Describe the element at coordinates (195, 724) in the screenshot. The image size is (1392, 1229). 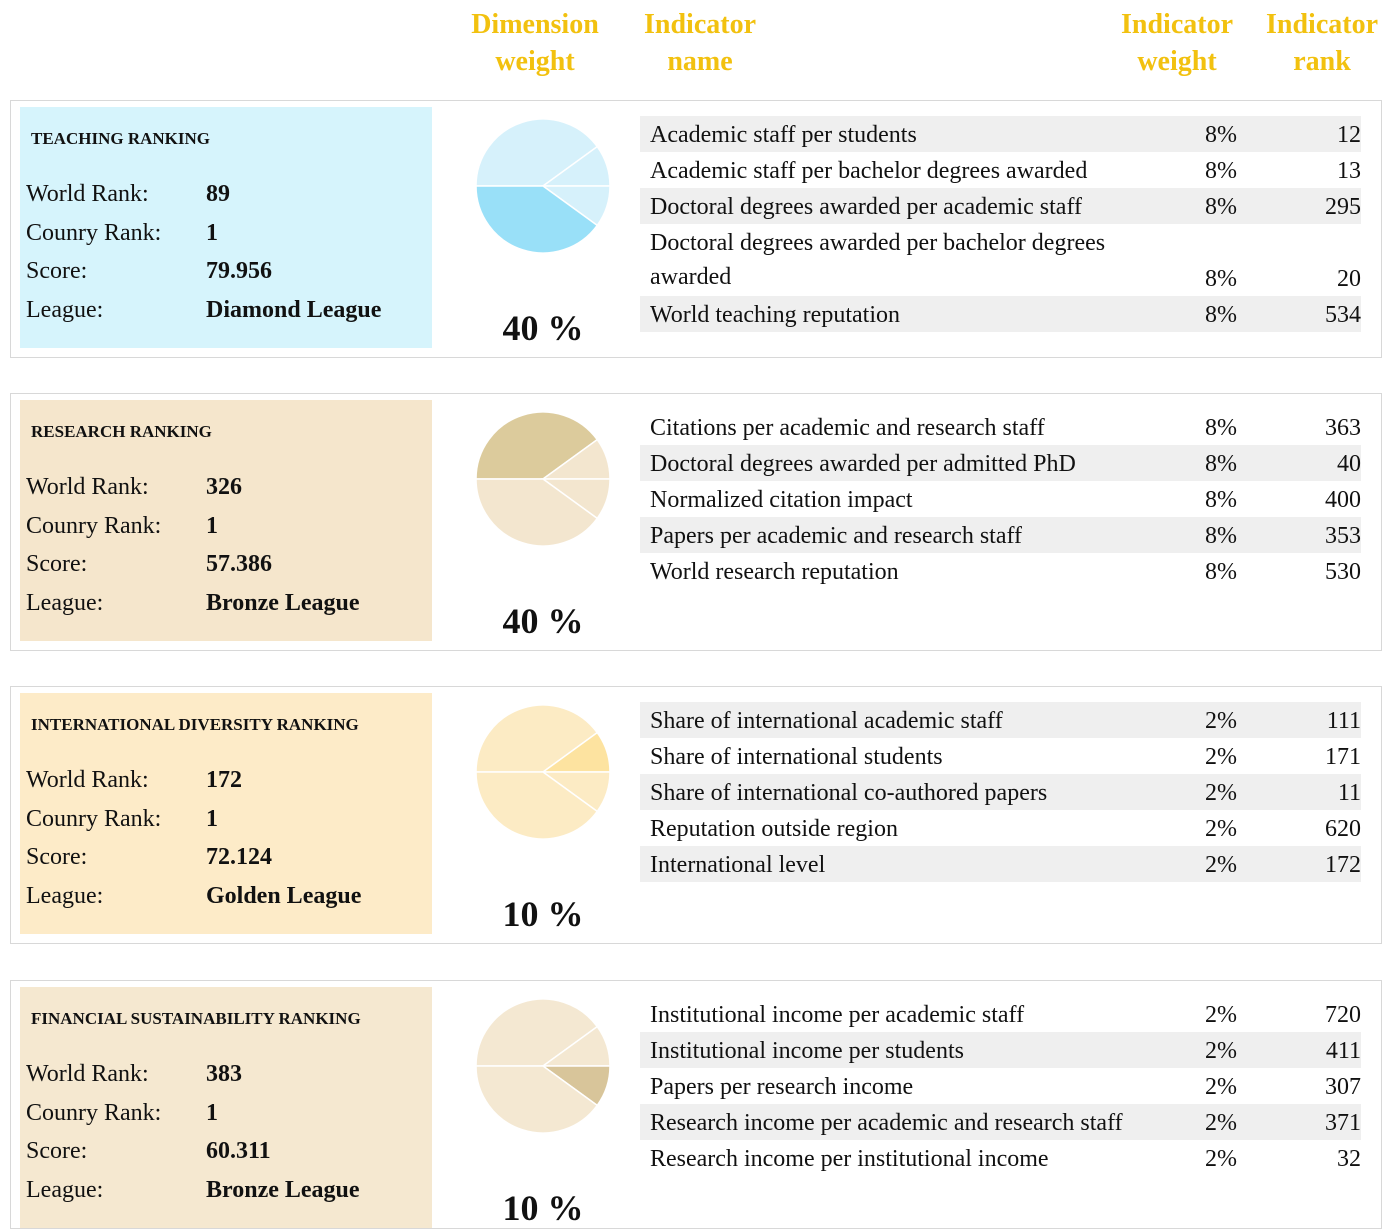
I see `section-title: INTERNATIONAL DIVERSITY RANKING` at that location.